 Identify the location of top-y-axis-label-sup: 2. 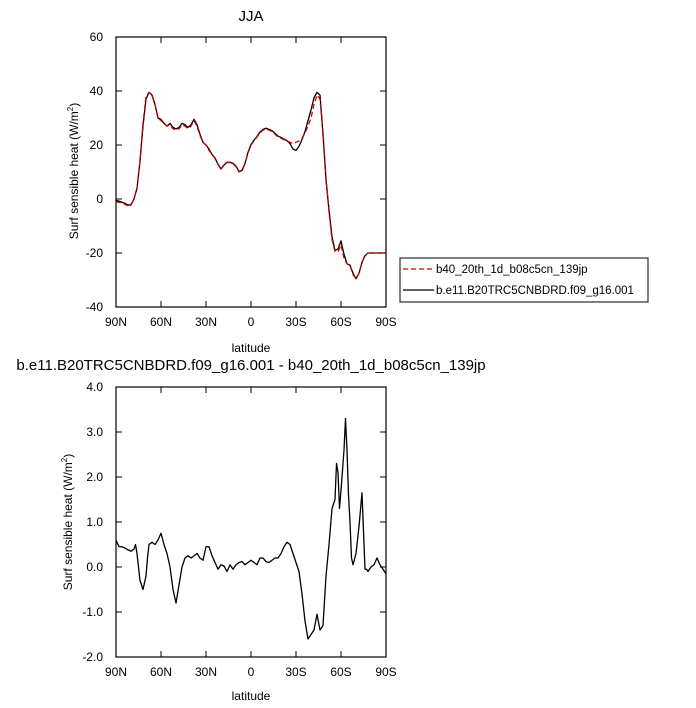
(70, 108).